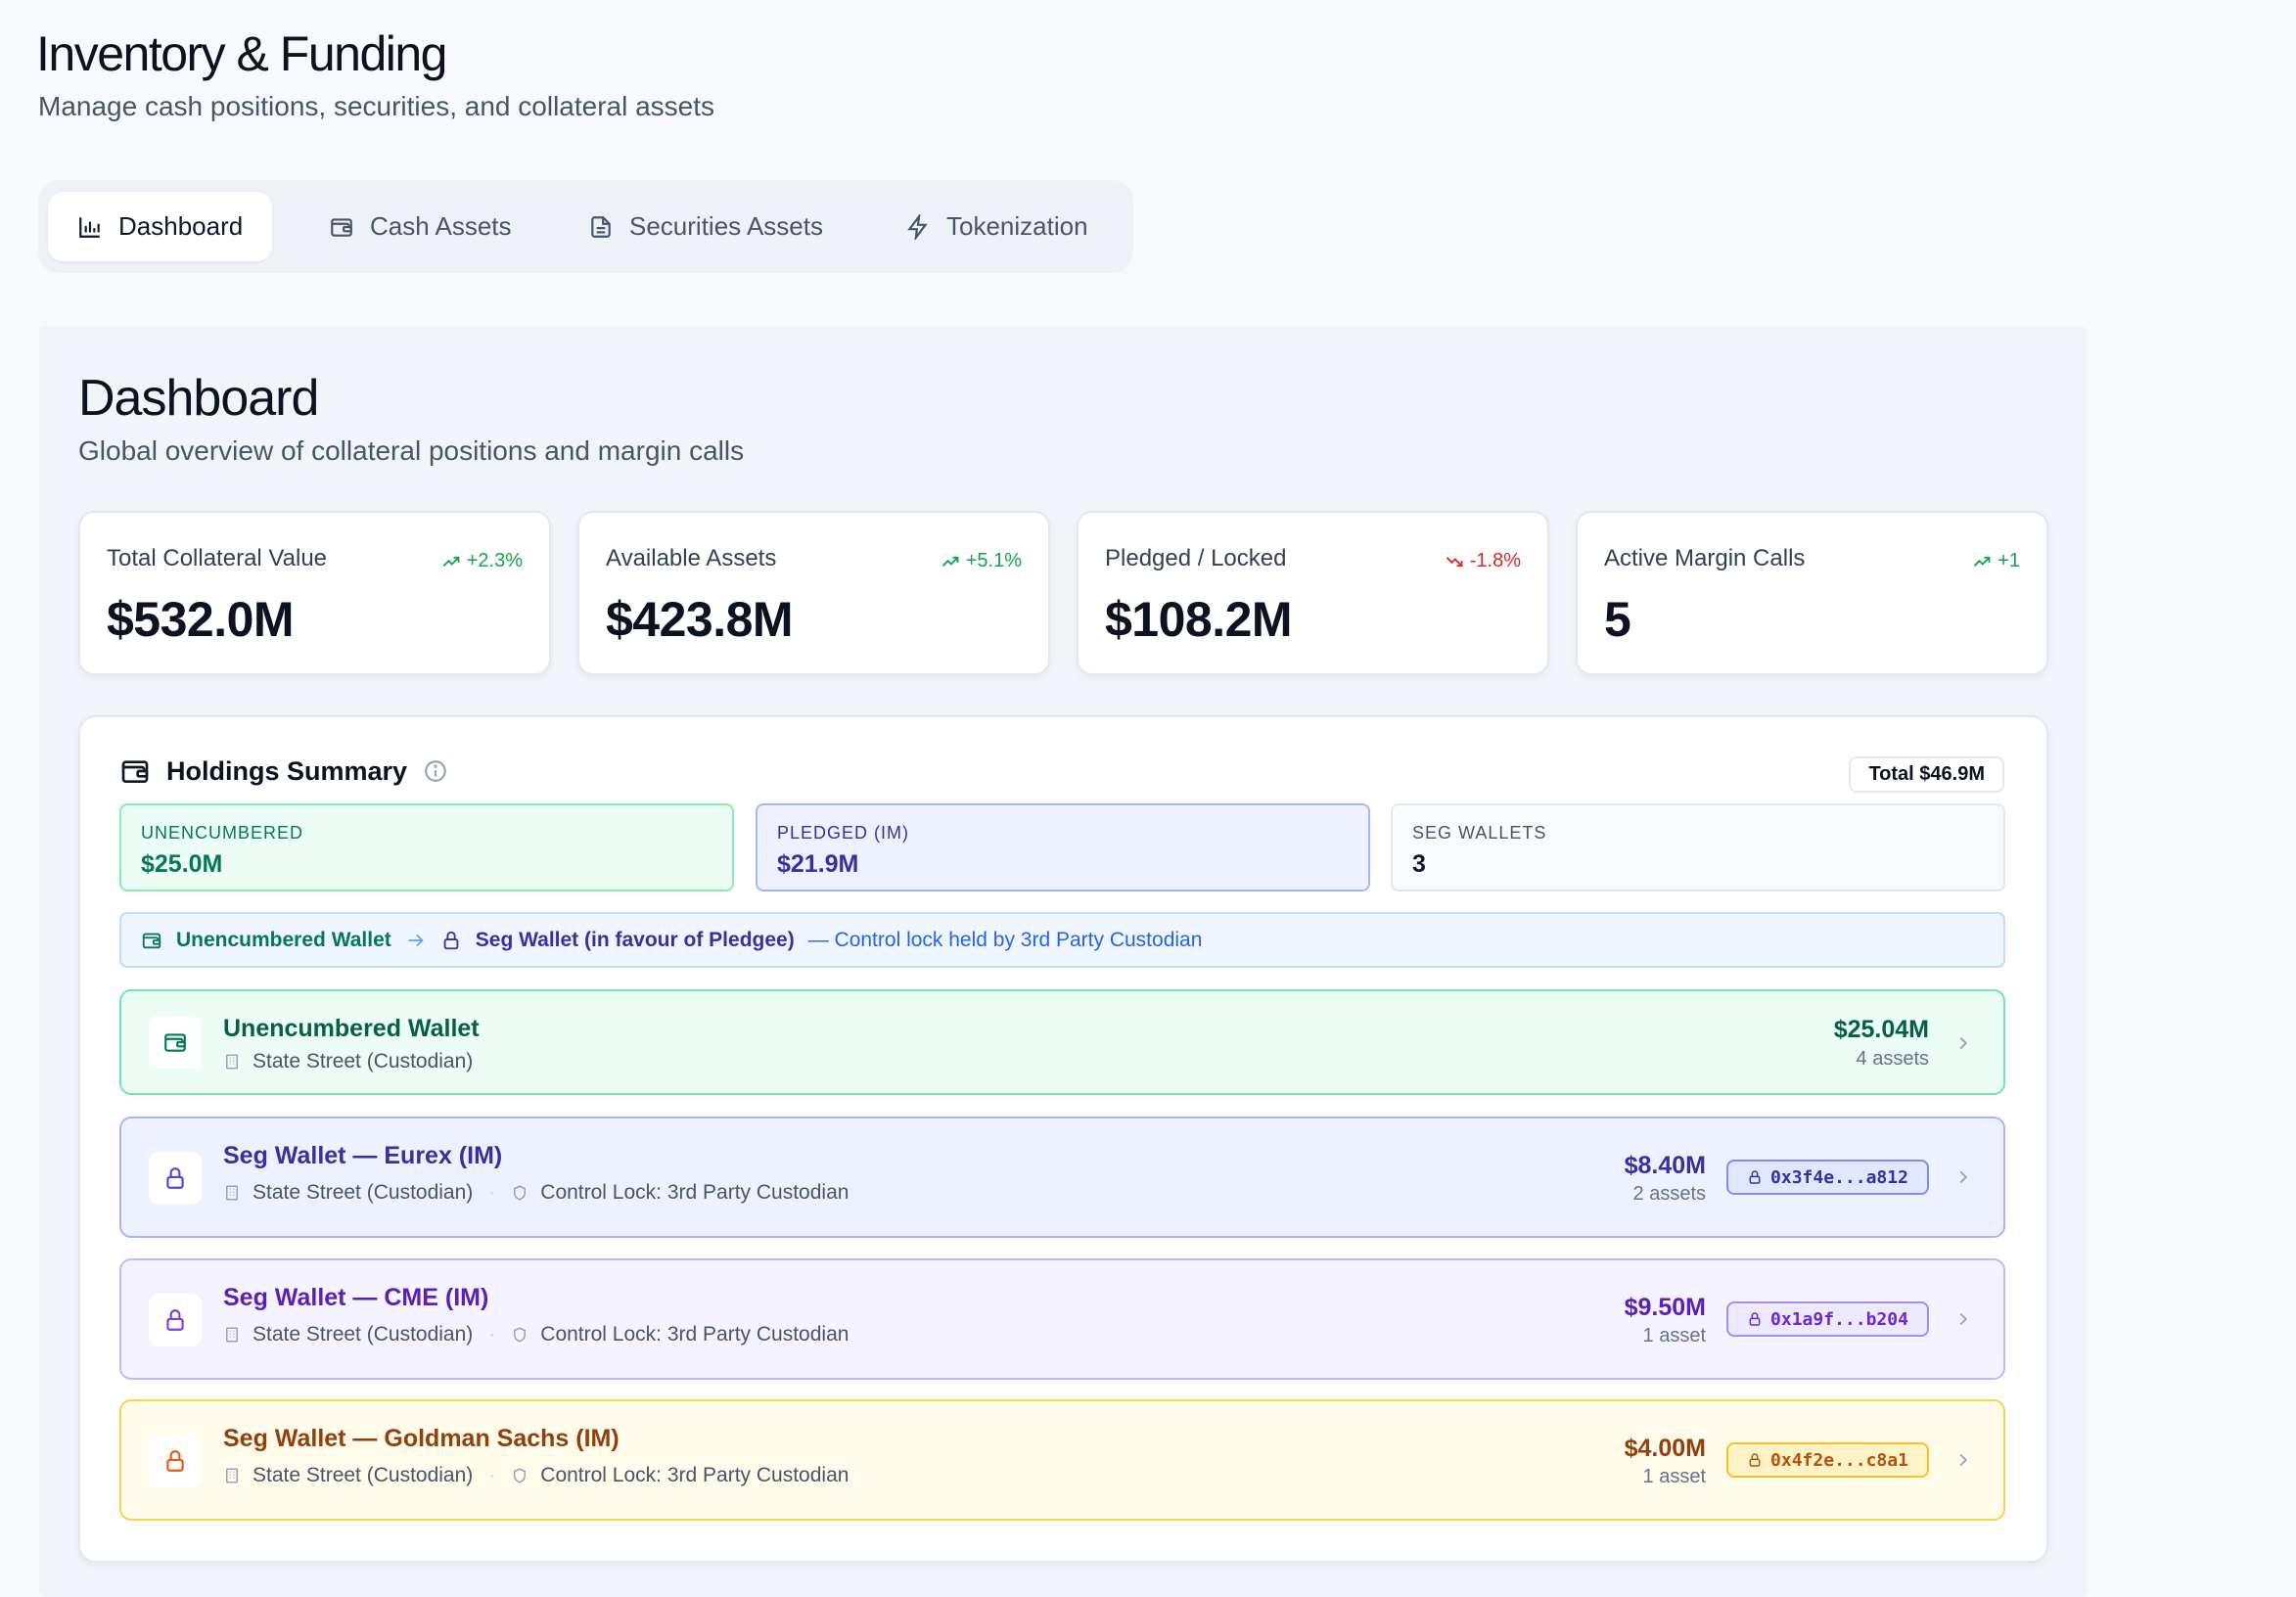  What do you see at coordinates (1419, 864) in the screenshot?
I see `summary-value: 3` at bounding box center [1419, 864].